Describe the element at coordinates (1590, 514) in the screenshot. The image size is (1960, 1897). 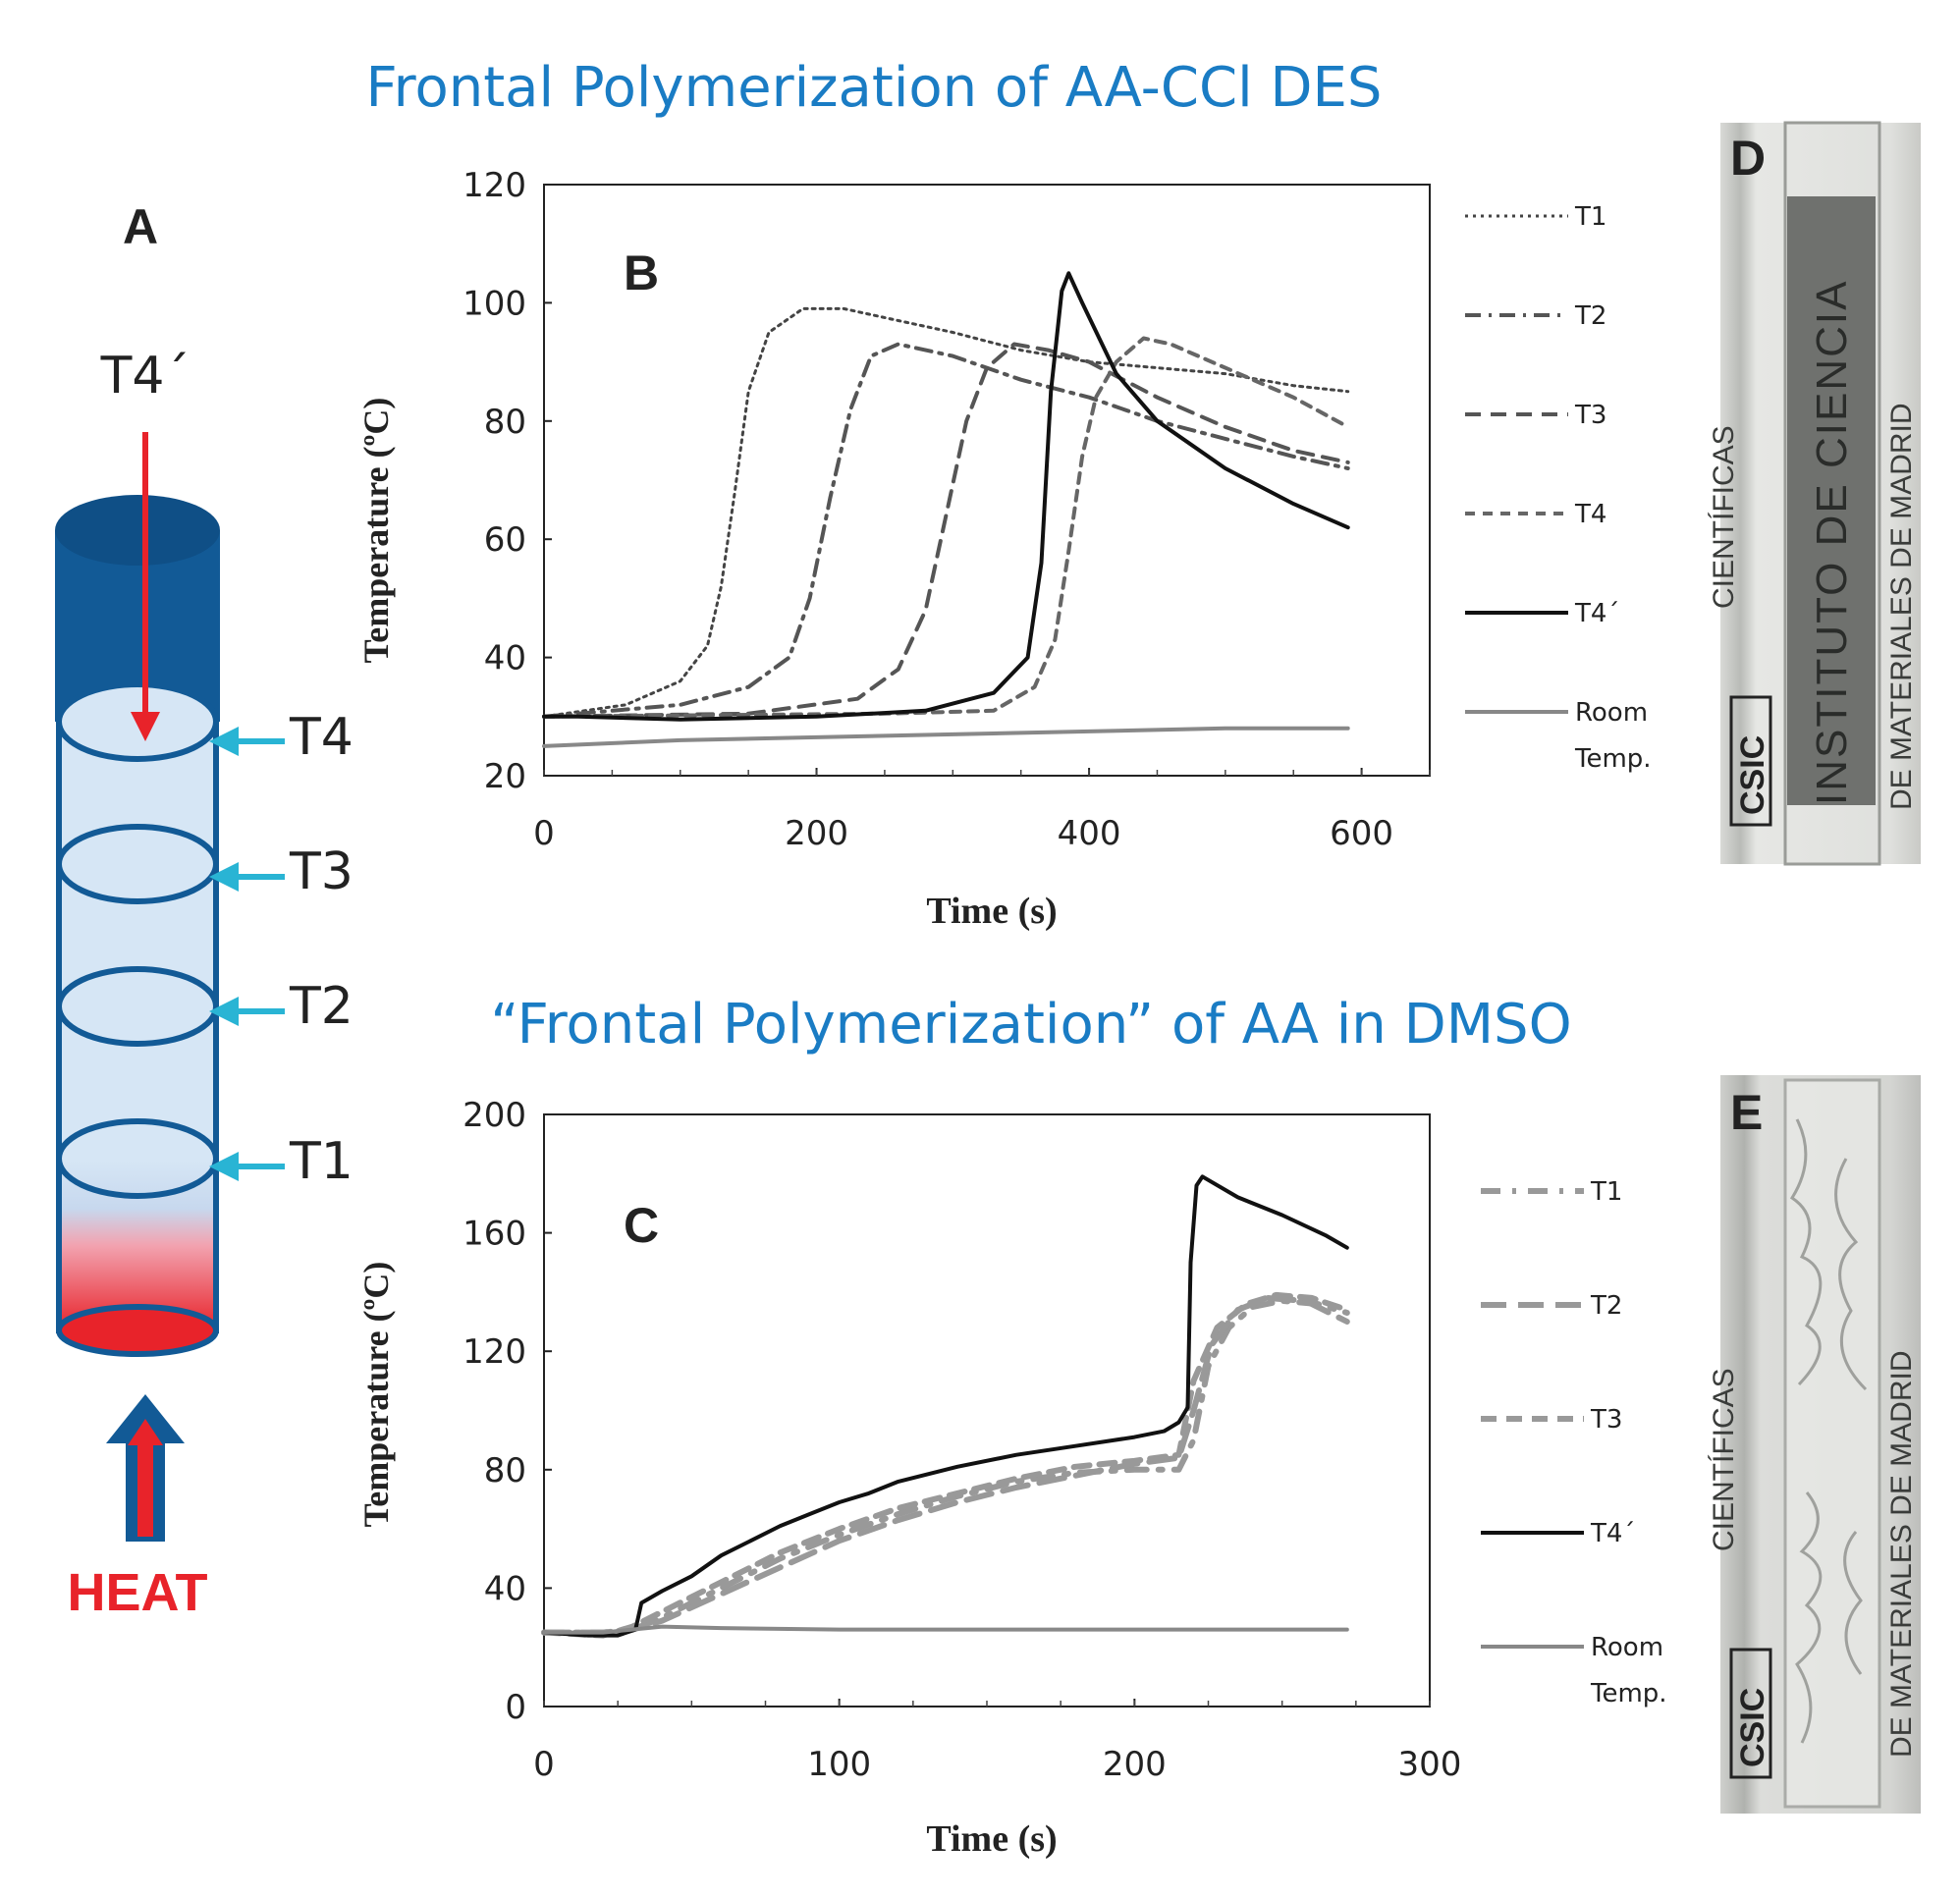
I see `legend-label: T4` at that location.